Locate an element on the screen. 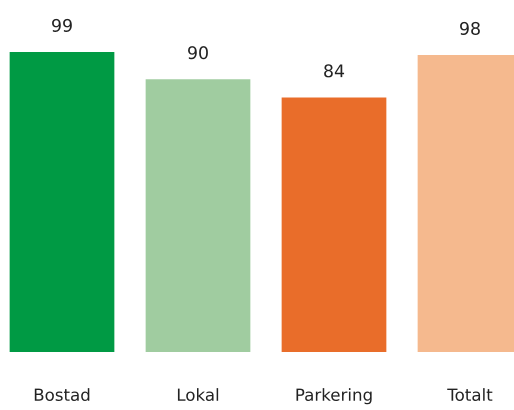  x-tick-label: Bostad is located at coordinates (62, 395).